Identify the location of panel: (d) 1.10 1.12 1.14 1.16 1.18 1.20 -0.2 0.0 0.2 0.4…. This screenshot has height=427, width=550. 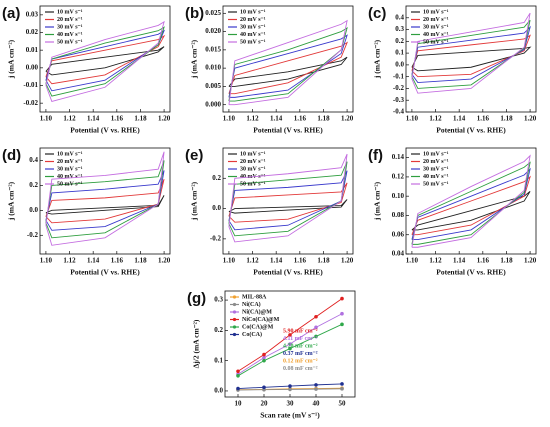
(86, 212).